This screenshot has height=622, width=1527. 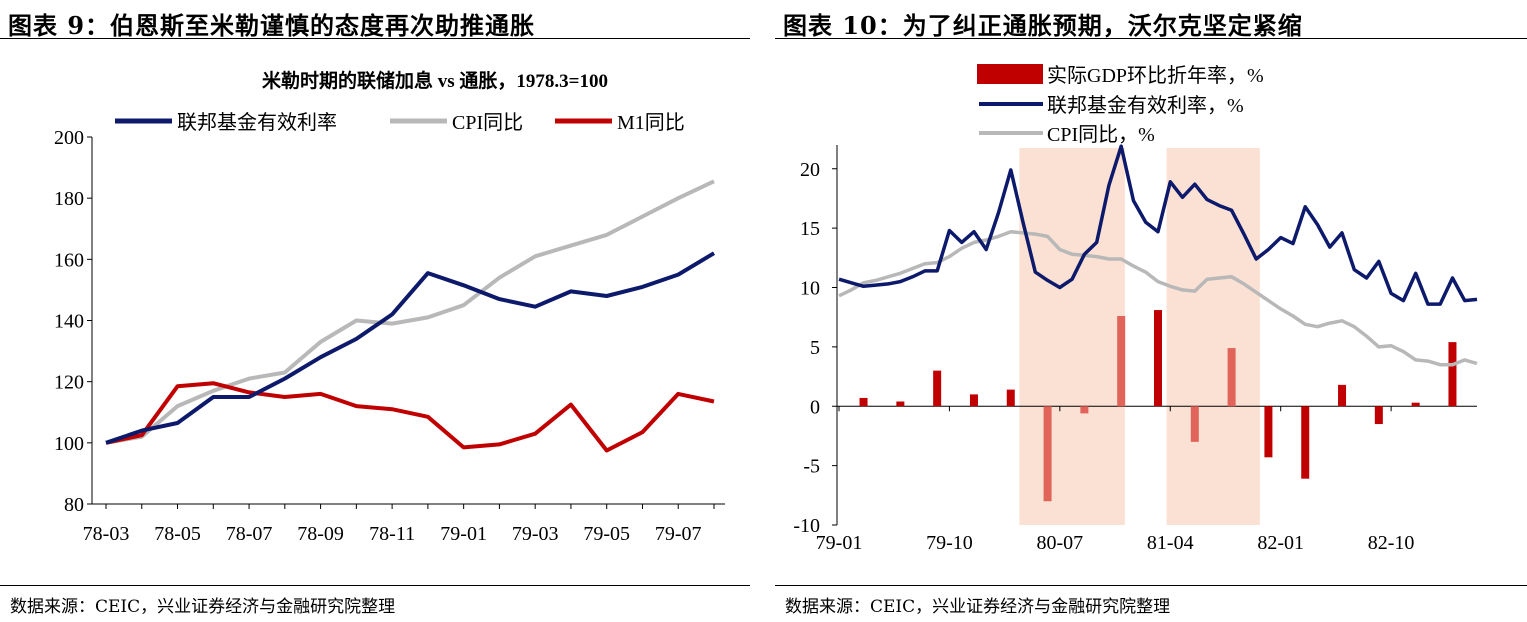 What do you see at coordinates (1101, 134) in the screenshot?
I see `legend-label: CPI同比，%` at bounding box center [1101, 134].